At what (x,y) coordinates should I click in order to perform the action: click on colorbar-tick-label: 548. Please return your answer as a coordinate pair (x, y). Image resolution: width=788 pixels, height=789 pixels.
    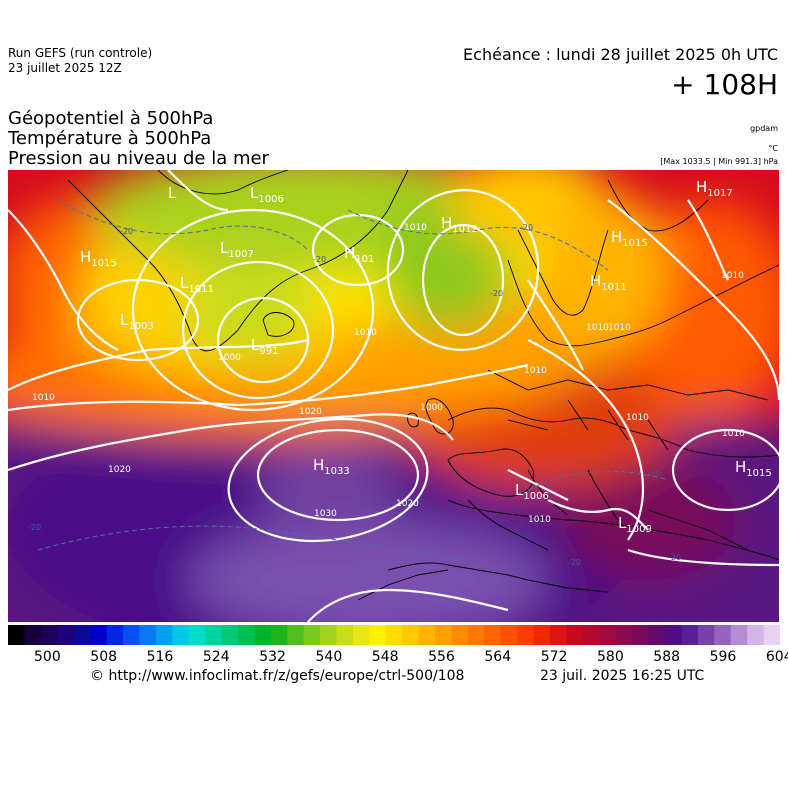
    Looking at the image, I should click on (385, 657).